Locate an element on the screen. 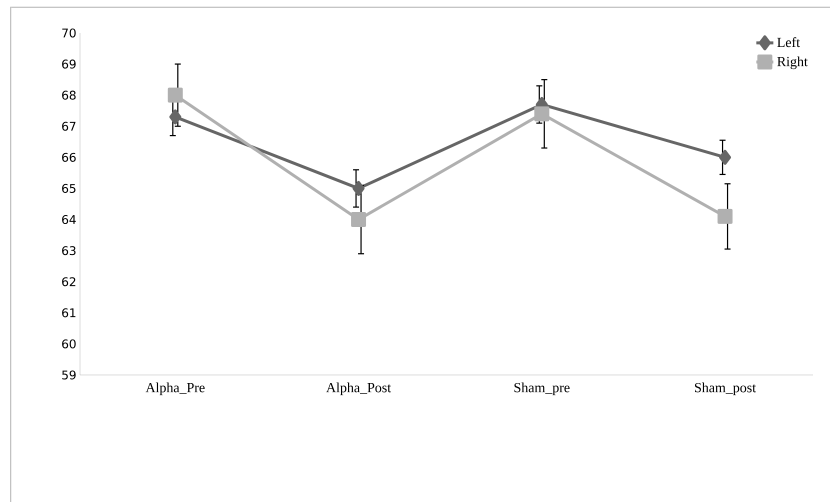  y-tick-label: 69 is located at coordinates (69, 64).